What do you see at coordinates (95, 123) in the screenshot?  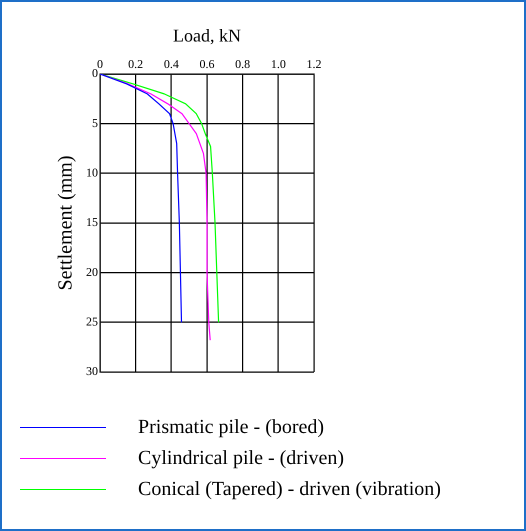 I see `y-tick-label: 5` at bounding box center [95, 123].